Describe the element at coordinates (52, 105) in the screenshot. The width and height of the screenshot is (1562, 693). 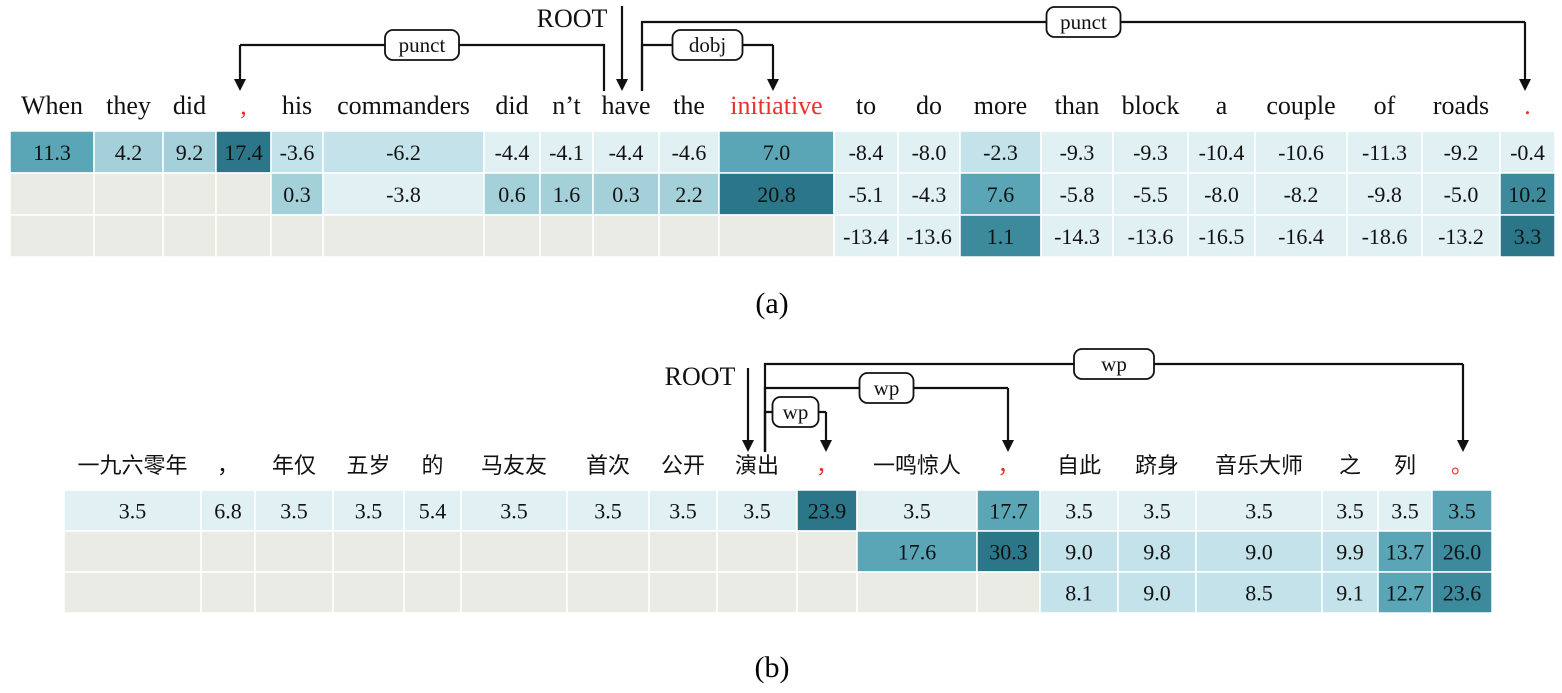
I see `token: When` at that location.